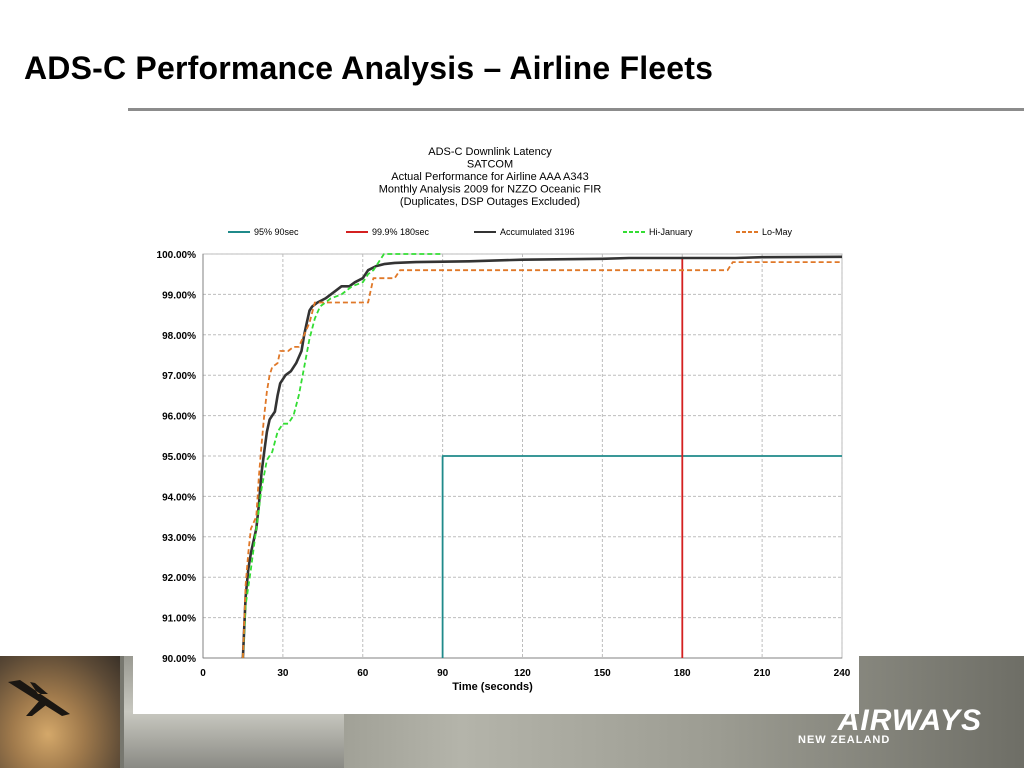  I want to click on airways-logo: AIRWAYS NEW ZEALAND, so click(903, 728).